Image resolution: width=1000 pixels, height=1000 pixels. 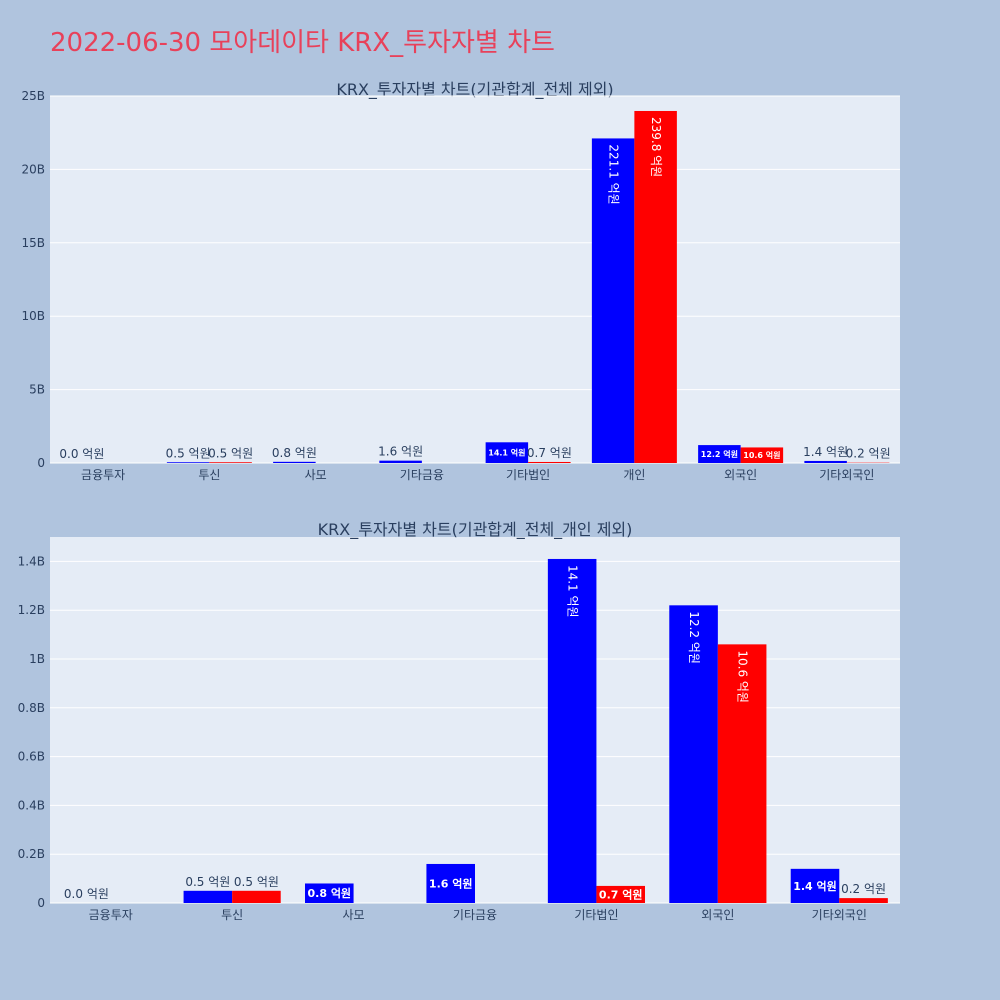 What do you see at coordinates (656, 147) in the screenshot?
I see `chart0-data-label: 239.8 억원` at bounding box center [656, 147].